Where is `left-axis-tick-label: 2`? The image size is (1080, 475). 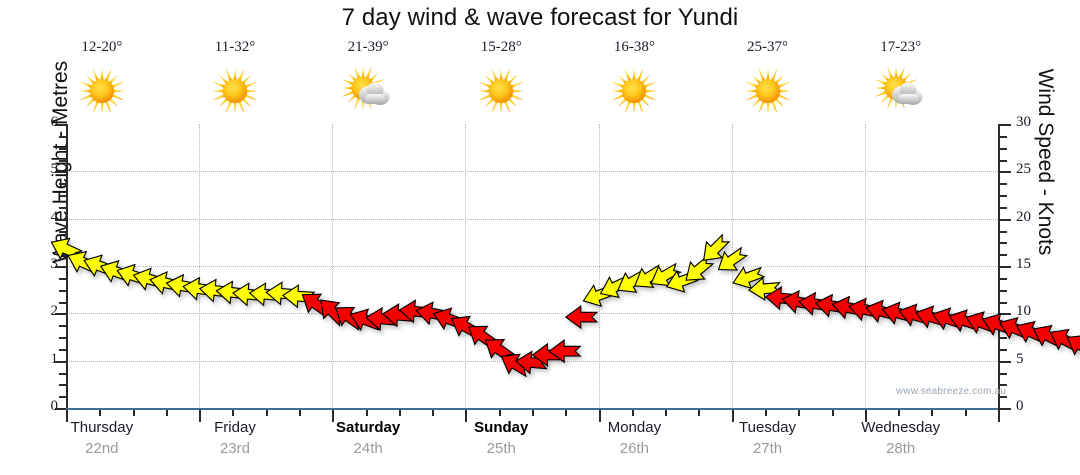
left-axis-tick-label: 2 is located at coordinates (54, 311).